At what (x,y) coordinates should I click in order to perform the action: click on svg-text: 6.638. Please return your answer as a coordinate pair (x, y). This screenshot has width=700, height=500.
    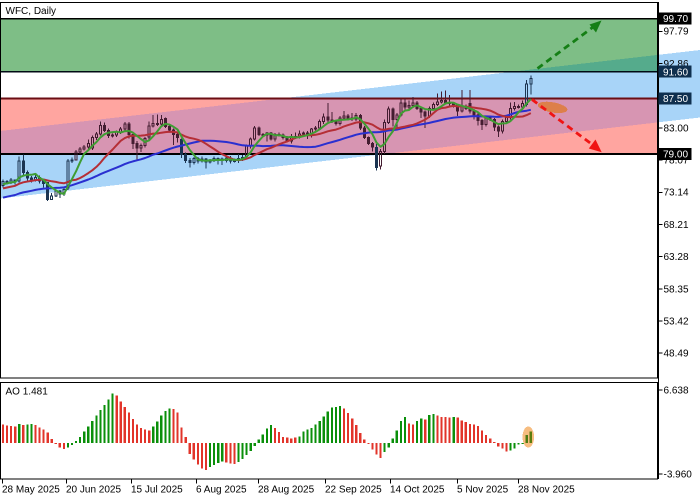
    Looking at the image, I should click on (676, 390).